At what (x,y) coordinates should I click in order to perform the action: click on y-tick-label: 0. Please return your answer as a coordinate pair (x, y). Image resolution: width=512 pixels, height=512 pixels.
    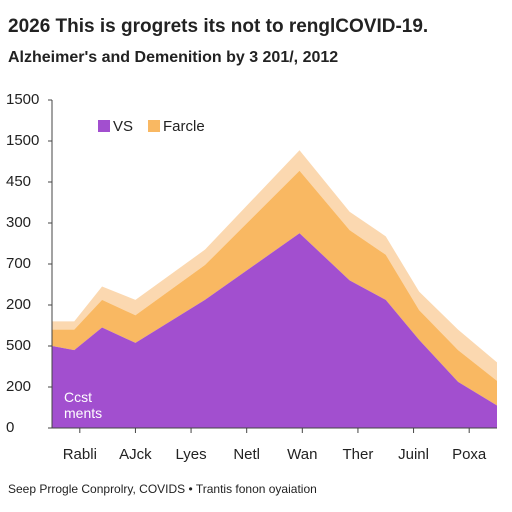
    Looking at the image, I should click on (10, 427).